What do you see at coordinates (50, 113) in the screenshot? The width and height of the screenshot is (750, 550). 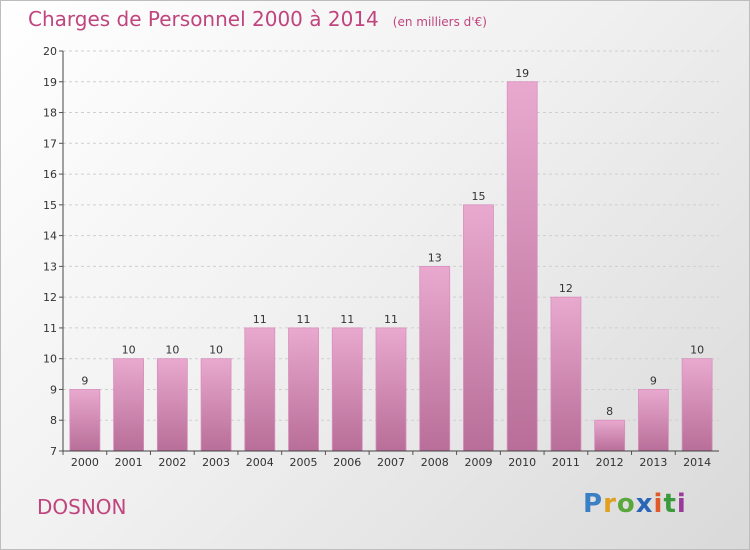 I see `y-tick-label: 18` at bounding box center [50, 113].